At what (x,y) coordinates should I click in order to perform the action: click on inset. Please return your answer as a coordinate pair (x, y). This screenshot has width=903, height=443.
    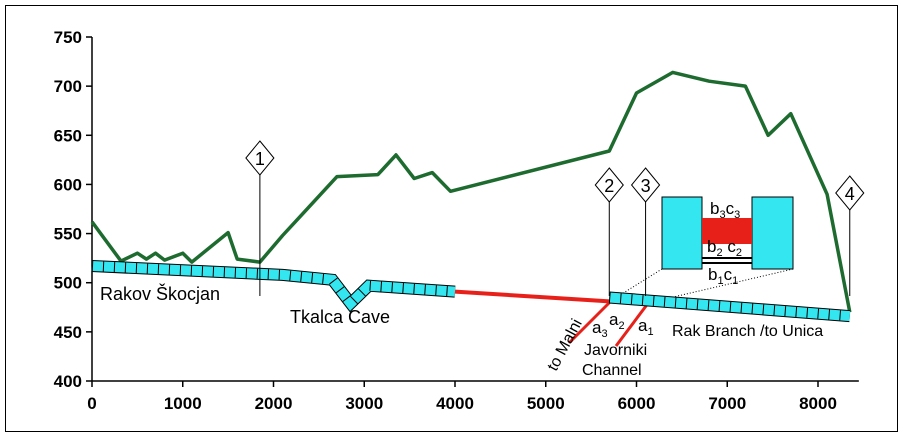
    Looking at the image, I should click on (702, 249).